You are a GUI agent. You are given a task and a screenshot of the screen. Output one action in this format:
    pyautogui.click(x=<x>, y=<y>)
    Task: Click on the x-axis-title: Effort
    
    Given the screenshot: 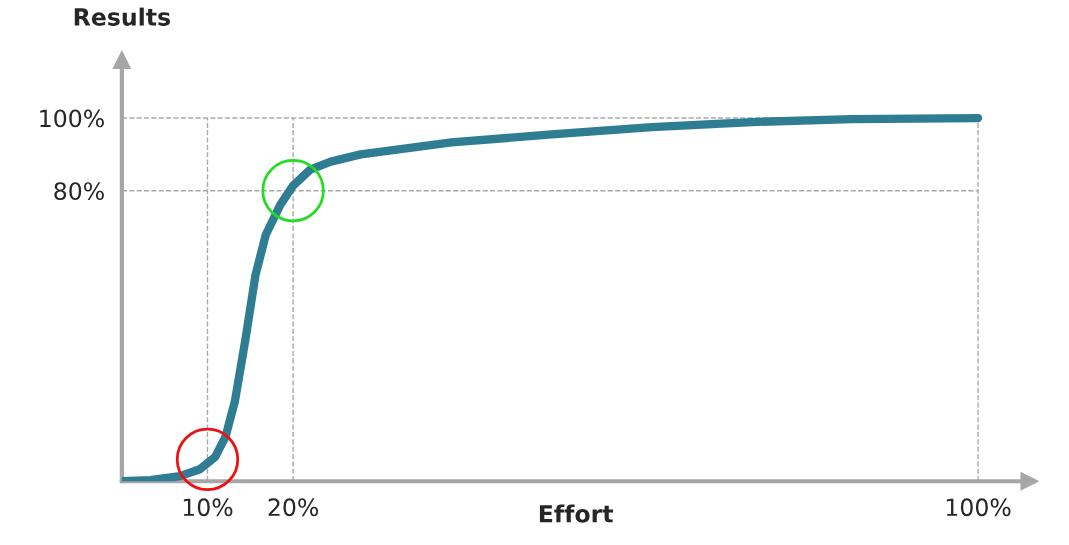 What is the action you would take?
    pyautogui.click(x=576, y=513)
    